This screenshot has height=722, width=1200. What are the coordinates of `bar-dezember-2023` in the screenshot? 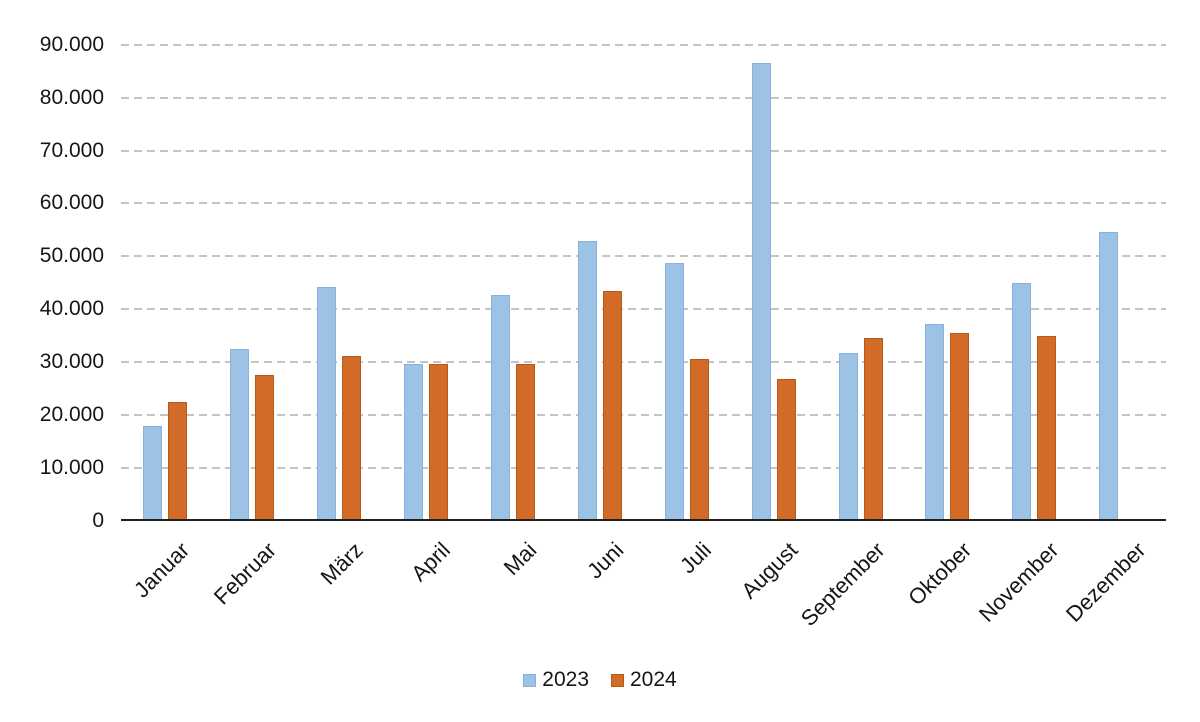 It's located at (1109, 376).